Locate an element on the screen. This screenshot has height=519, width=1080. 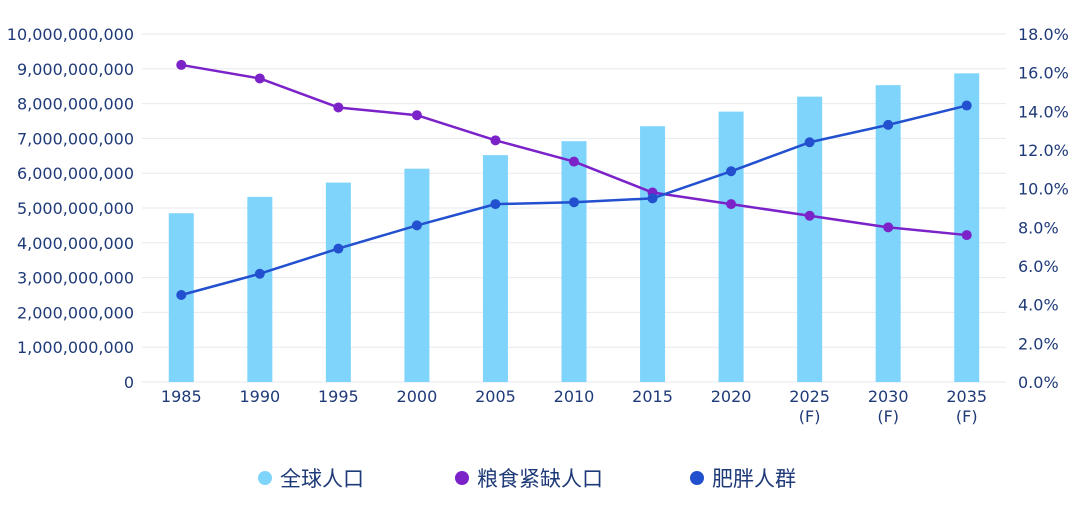
y-left-tick-label: 5,000,000,000 is located at coordinates (75, 208).